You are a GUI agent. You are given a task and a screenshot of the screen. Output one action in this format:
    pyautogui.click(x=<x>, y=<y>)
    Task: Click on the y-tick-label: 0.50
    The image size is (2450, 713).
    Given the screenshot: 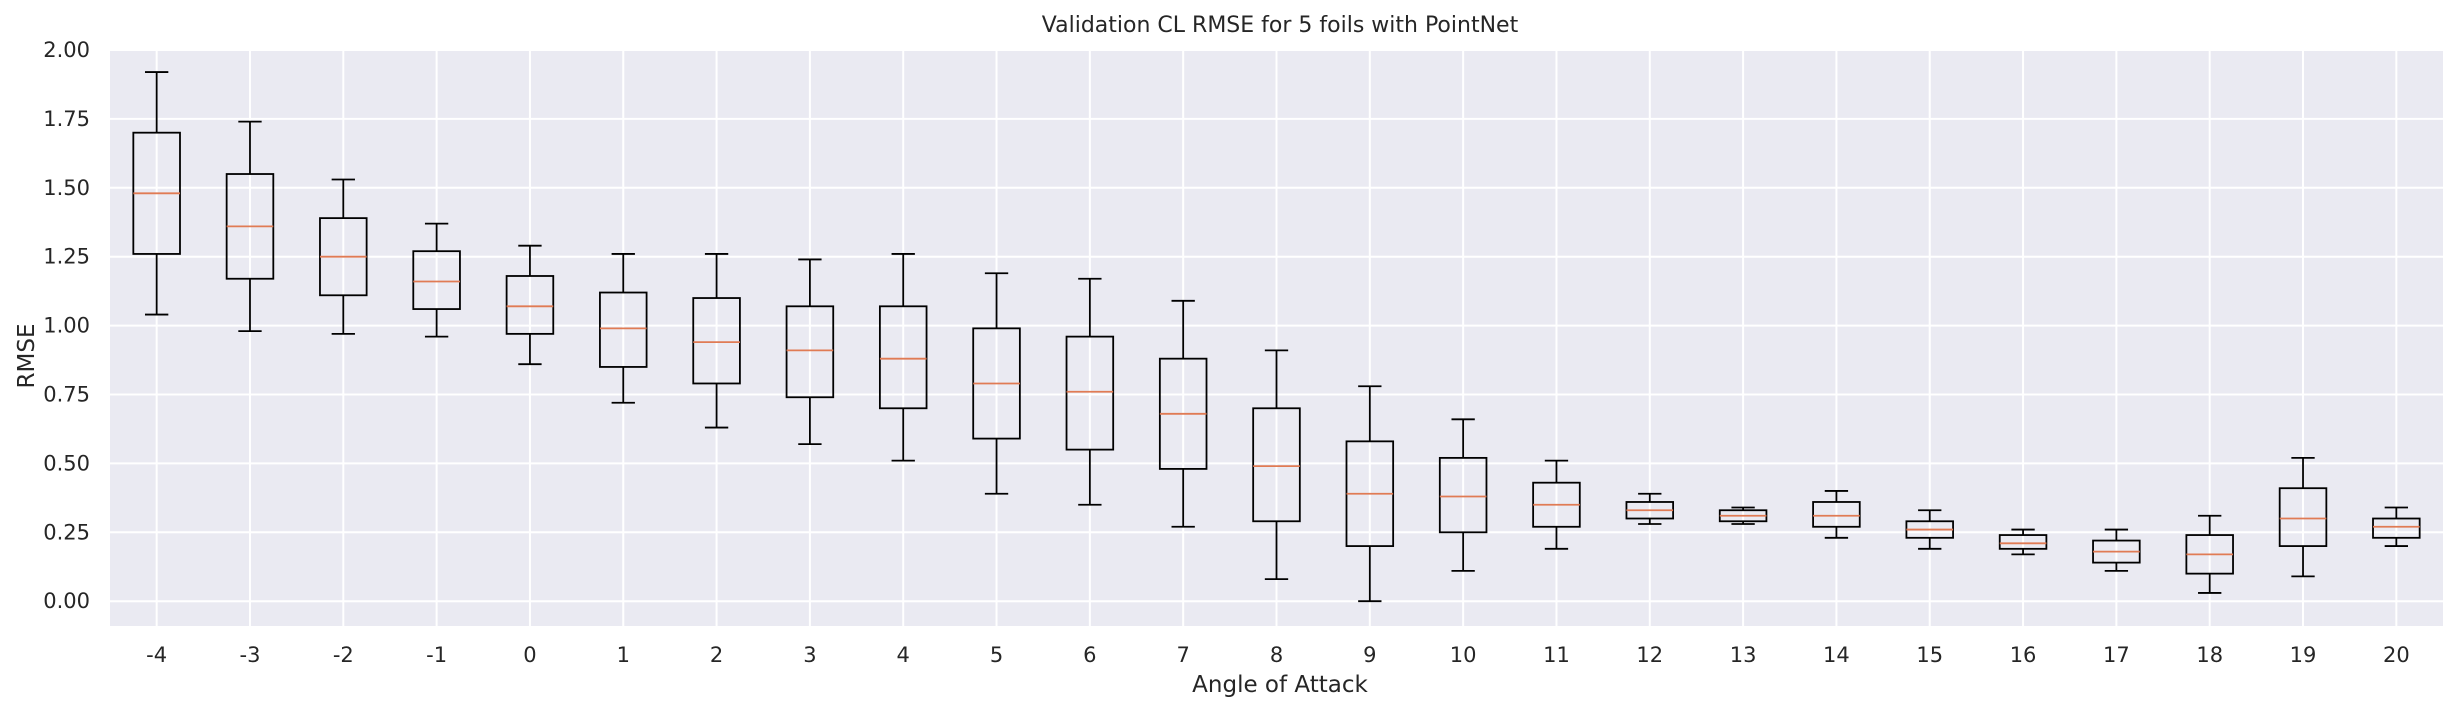 What is the action you would take?
    pyautogui.click(x=66, y=463)
    